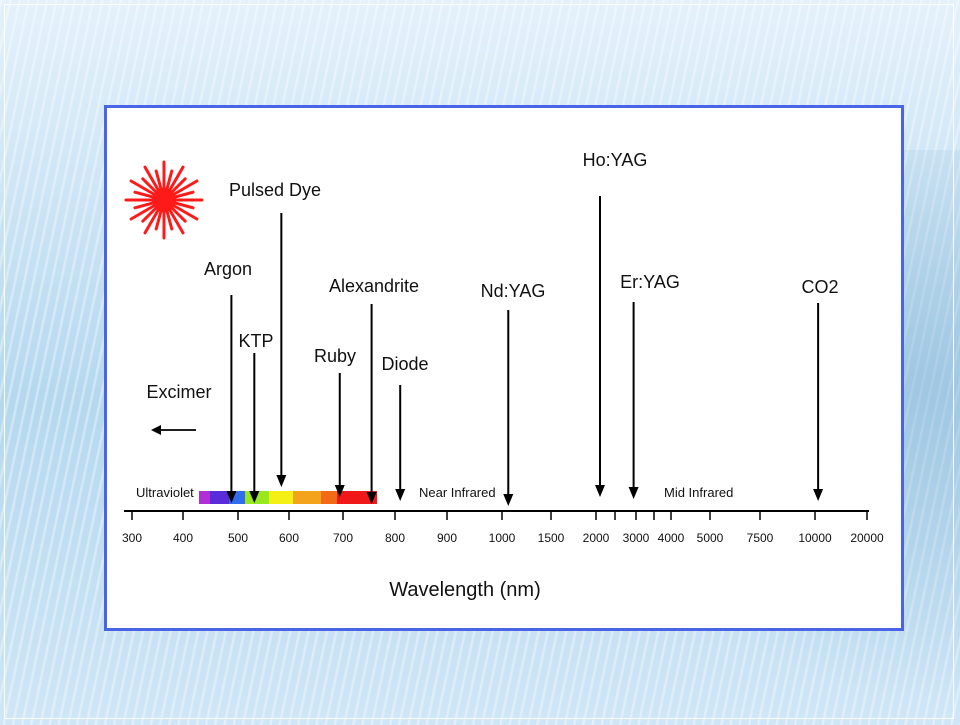 The height and width of the screenshot is (725, 960). What do you see at coordinates (165, 492) in the screenshot?
I see `region-label-ultraviolet: Ultraviolet` at bounding box center [165, 492].